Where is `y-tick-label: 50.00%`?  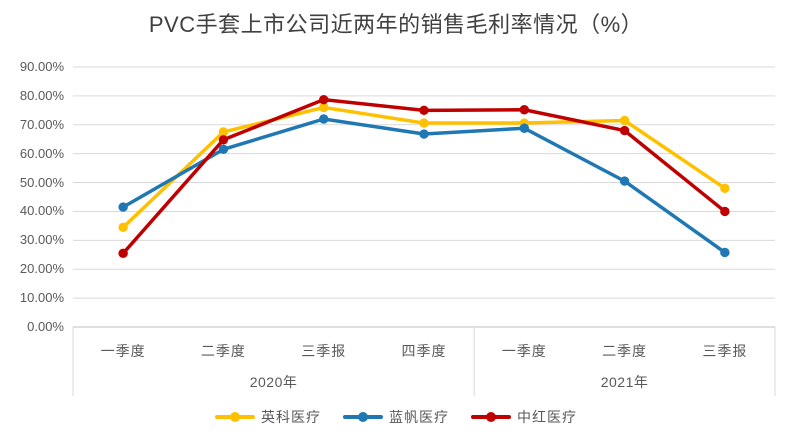
y-tick-label: 50.00% is located at coordinates (41, 182).